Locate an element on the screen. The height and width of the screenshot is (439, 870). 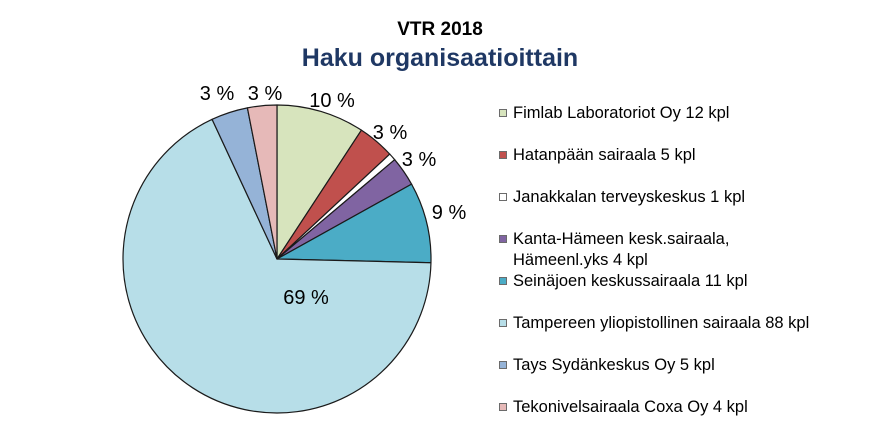
legend-label: Tays Sydänkeskus Oy 5 kpl is located at coordinates (614, 365).